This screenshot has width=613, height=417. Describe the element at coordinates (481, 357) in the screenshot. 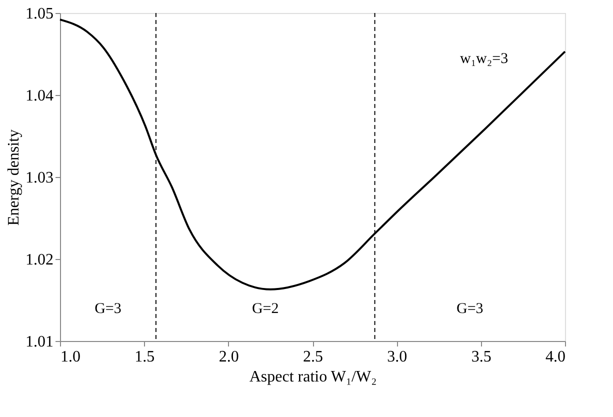

I see `x-tick-label: 3.5` at that location.